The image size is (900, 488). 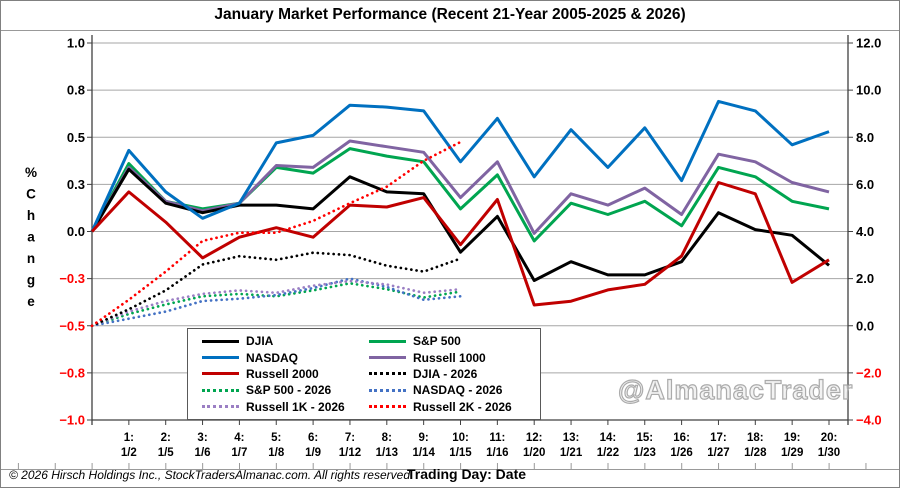 I want to click on x-tick-date-label: 1/16, so click(x=497, y=453).